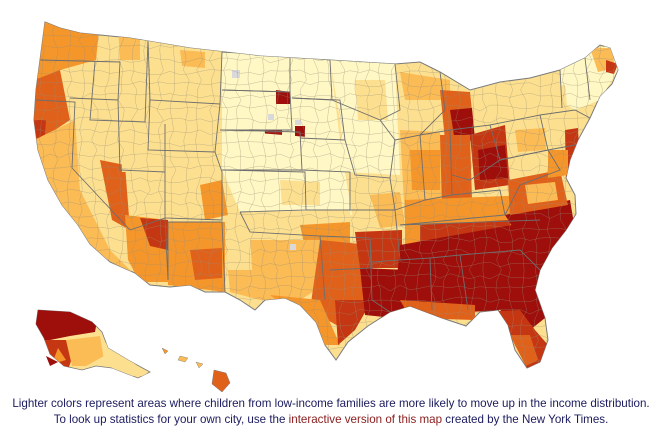 This screenshot has width=662, height=435. What do you see at coordinates (196, 370) in the screenshot?
I see `hawaii` at bounding box center [196, 370].